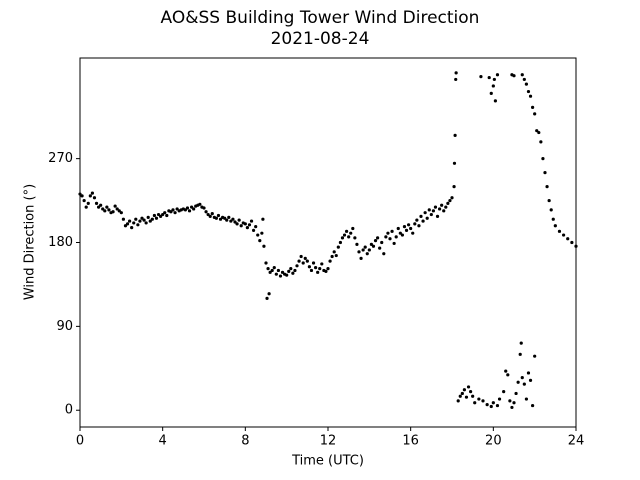 The image size is (640, 480). What do you see at coordinates (69, 410) in the screenshot?
I see `y-tick-label: 0` at bounding box center [69, 410].